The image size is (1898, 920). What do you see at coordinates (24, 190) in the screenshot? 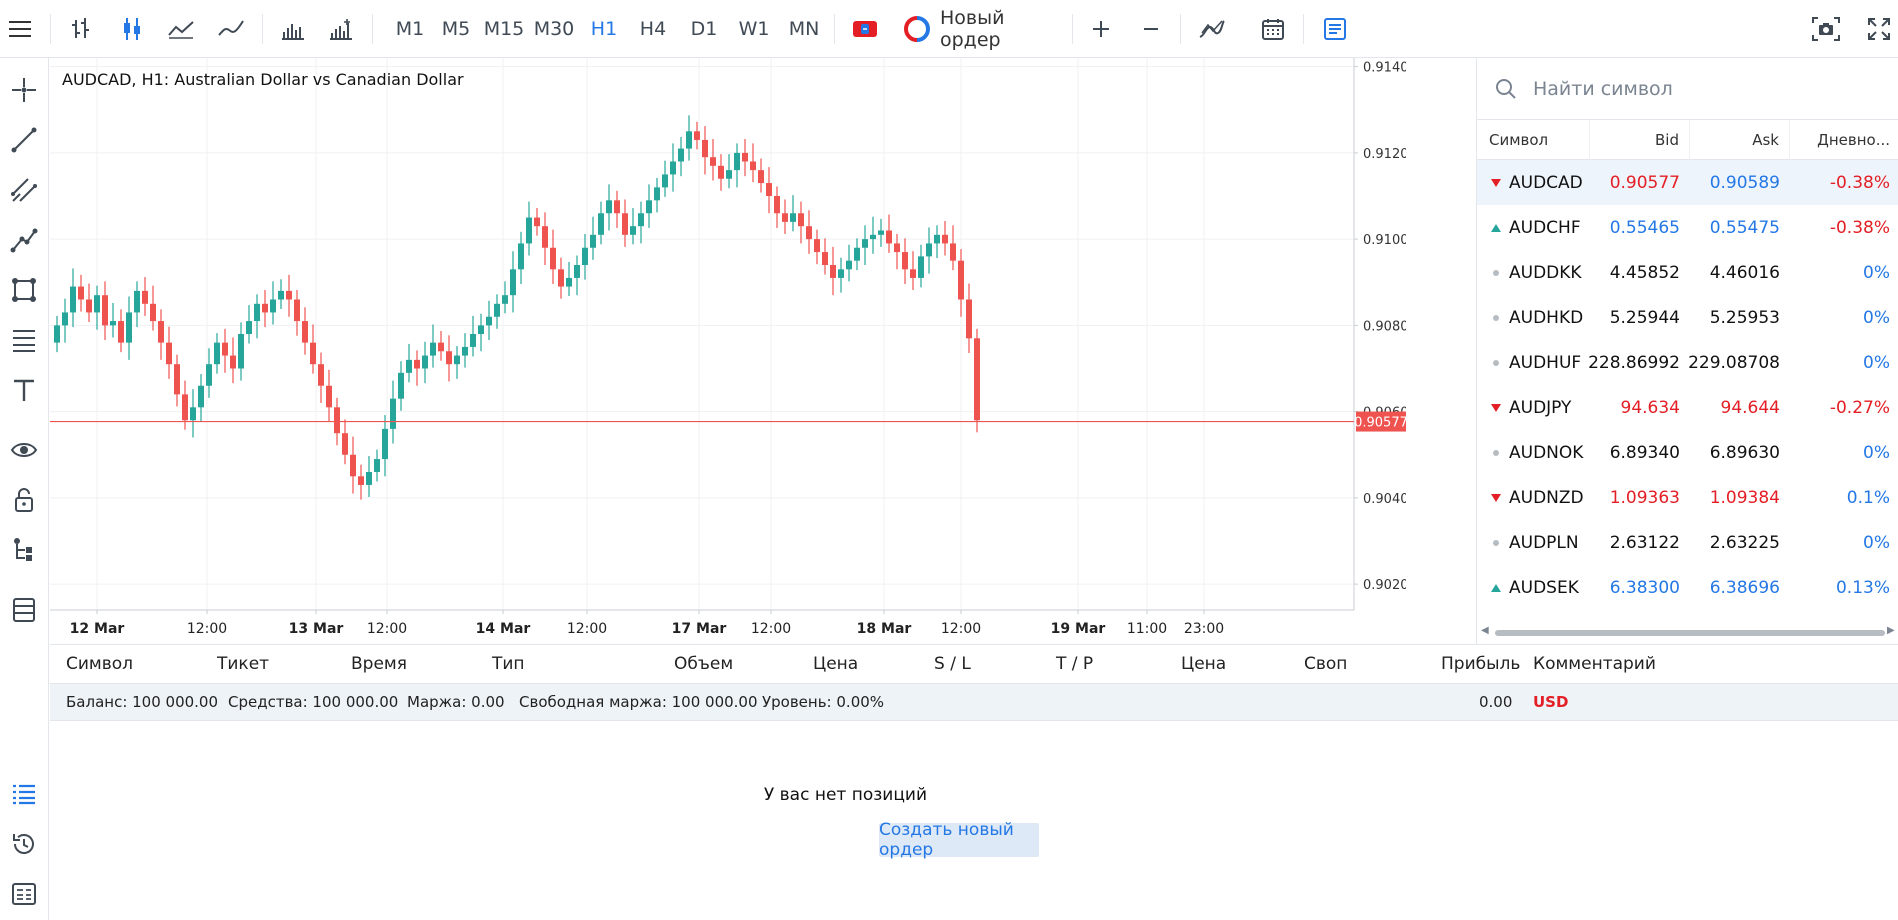
I see `channel-icon` at bounding box center [24, 190].